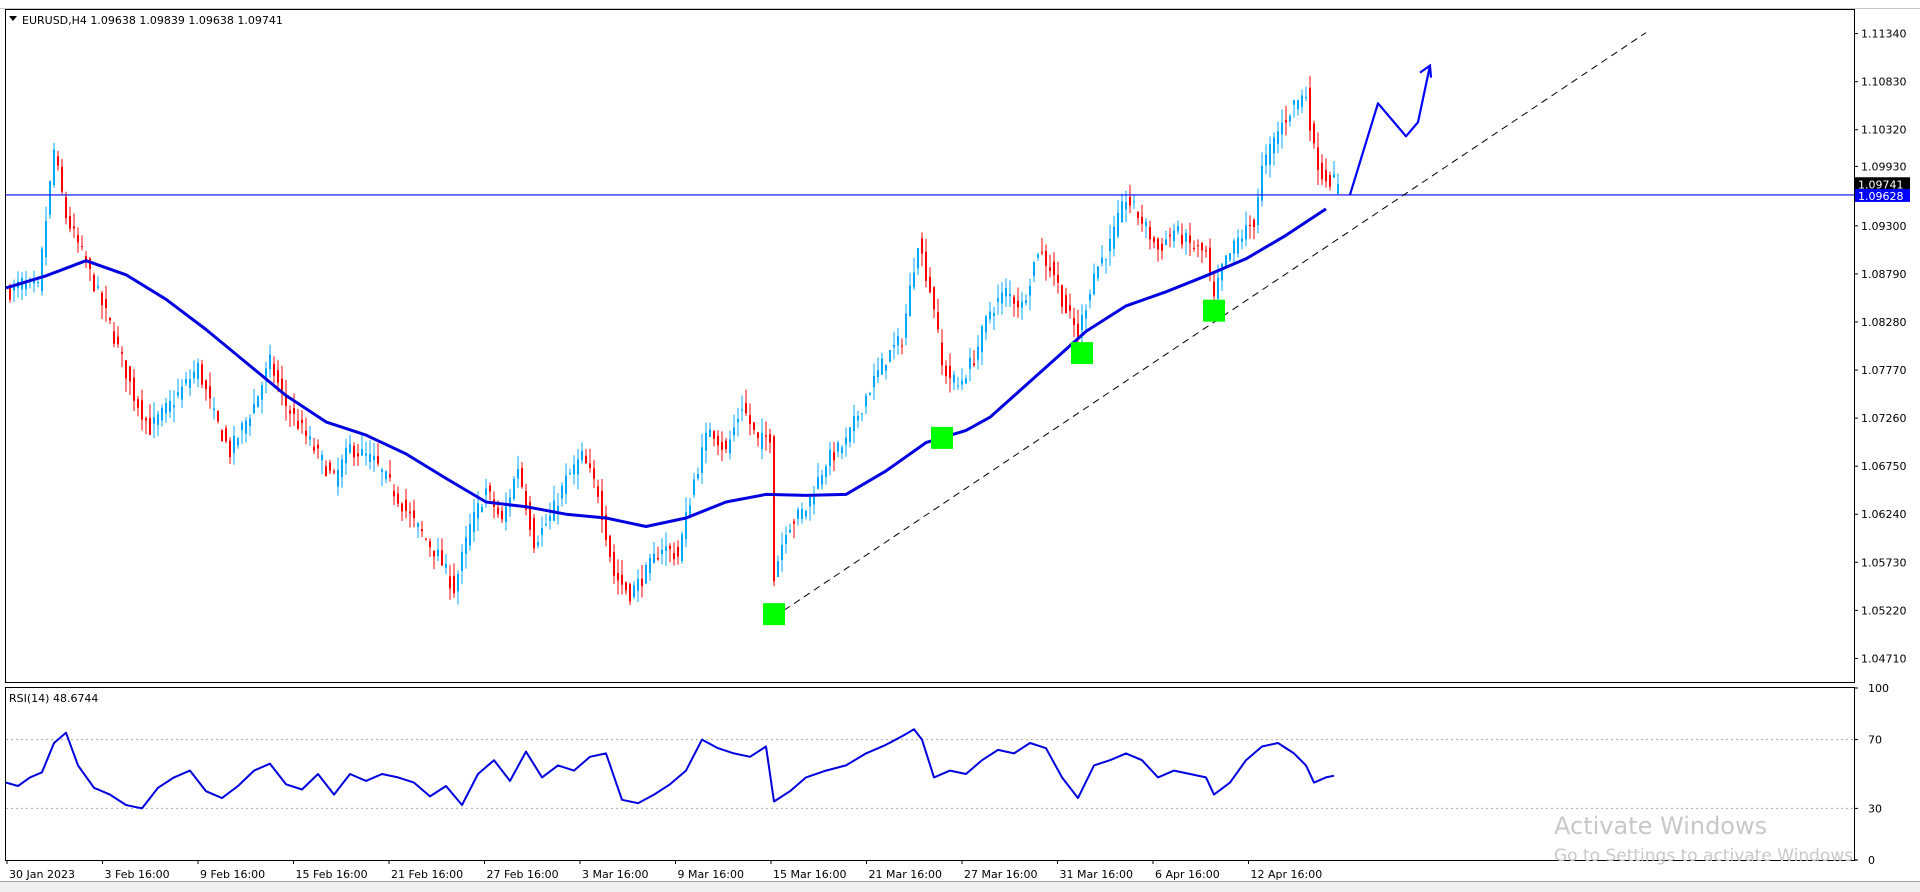 The height and width of the screenshot is (892, 1920). I want to click on time-tick-label-3-mar-16-00: 3 Mar 16:00, so click(615, 874).